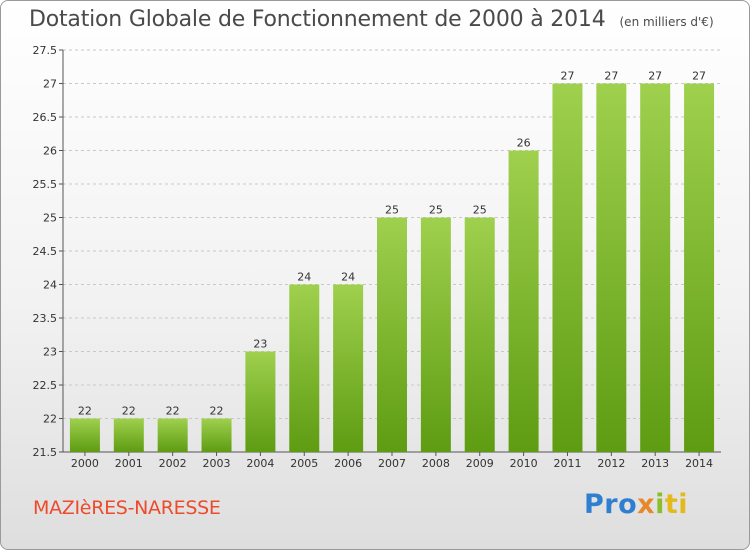 The width and height of the screenshot is (750, 550). I want to click on y-tick-label: 23.5, so click(45, 318).